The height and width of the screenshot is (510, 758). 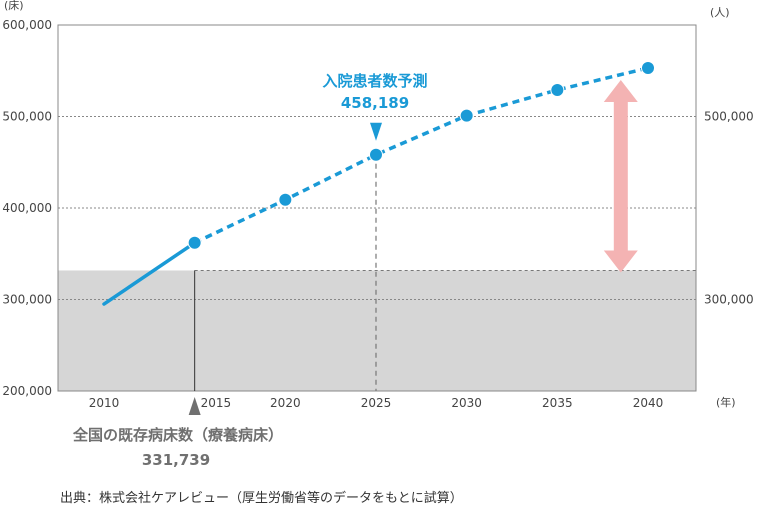 What do you see at coordinates (374, 81) in the screenshot?
I see `projection-label: 入院患者数予測` at bounding box center [374, 81].